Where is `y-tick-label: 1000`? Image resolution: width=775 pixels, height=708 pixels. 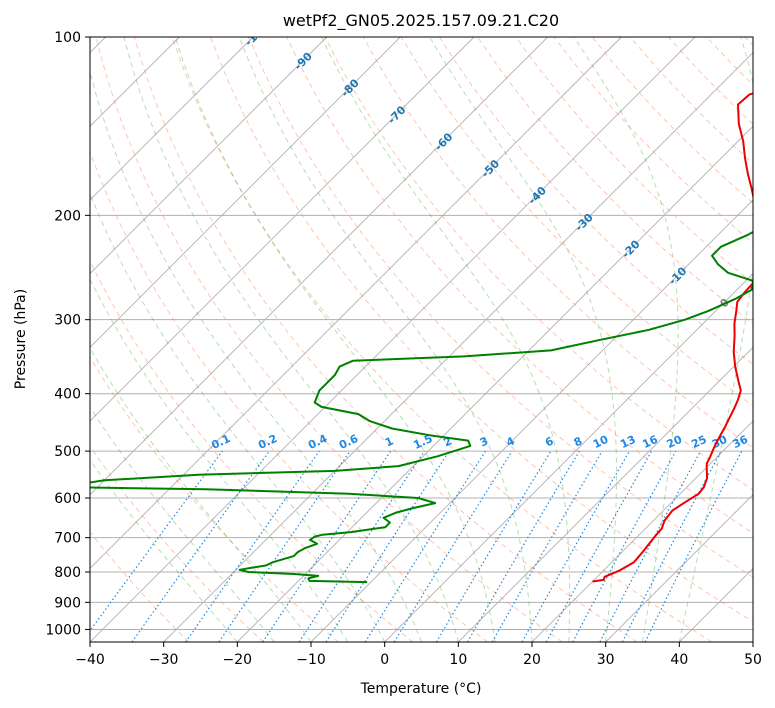 y-tick-label: 1000 is located at coordinates (63, 630).